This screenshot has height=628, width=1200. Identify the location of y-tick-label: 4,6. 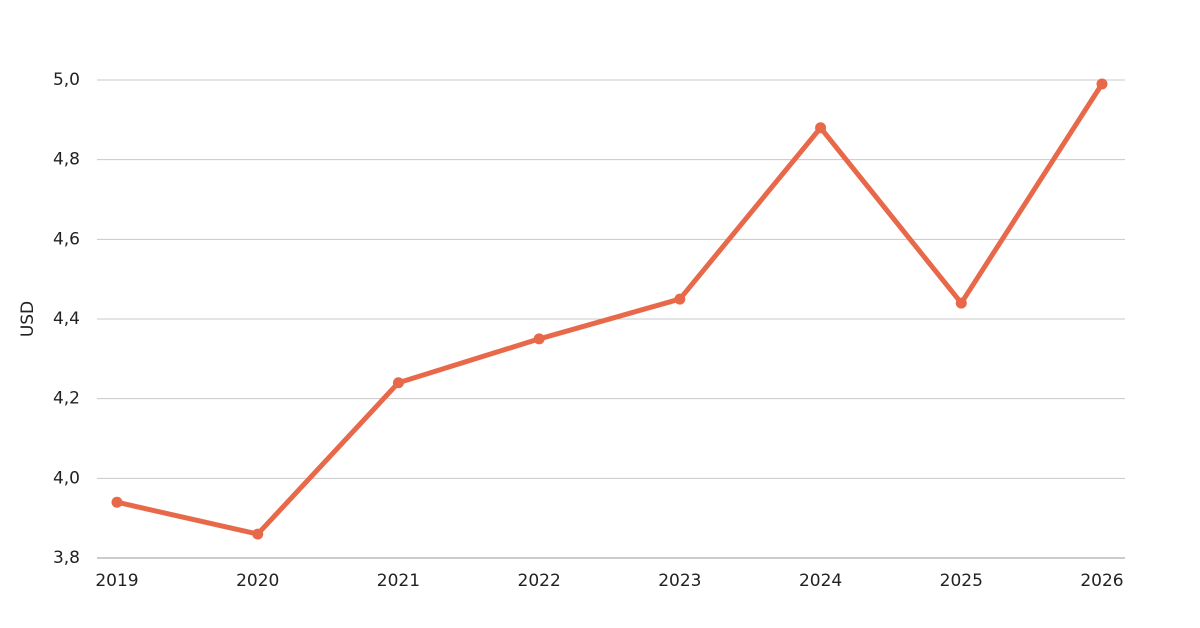
(66, 239).